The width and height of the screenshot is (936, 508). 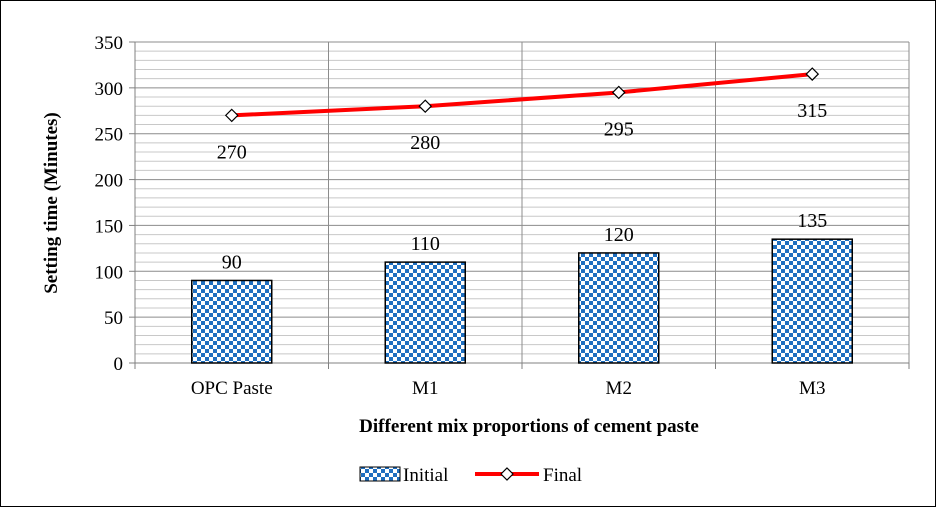 I want to click on line-data-label: 295, so click(x=619, y=129).